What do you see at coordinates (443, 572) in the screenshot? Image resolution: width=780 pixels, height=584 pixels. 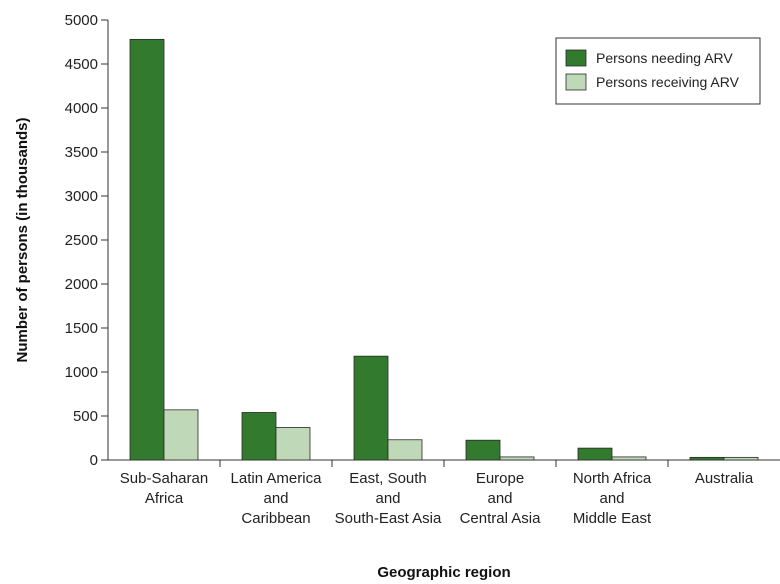 I see `x-axis-title: Geographic region` at bounding box center [443, 572].